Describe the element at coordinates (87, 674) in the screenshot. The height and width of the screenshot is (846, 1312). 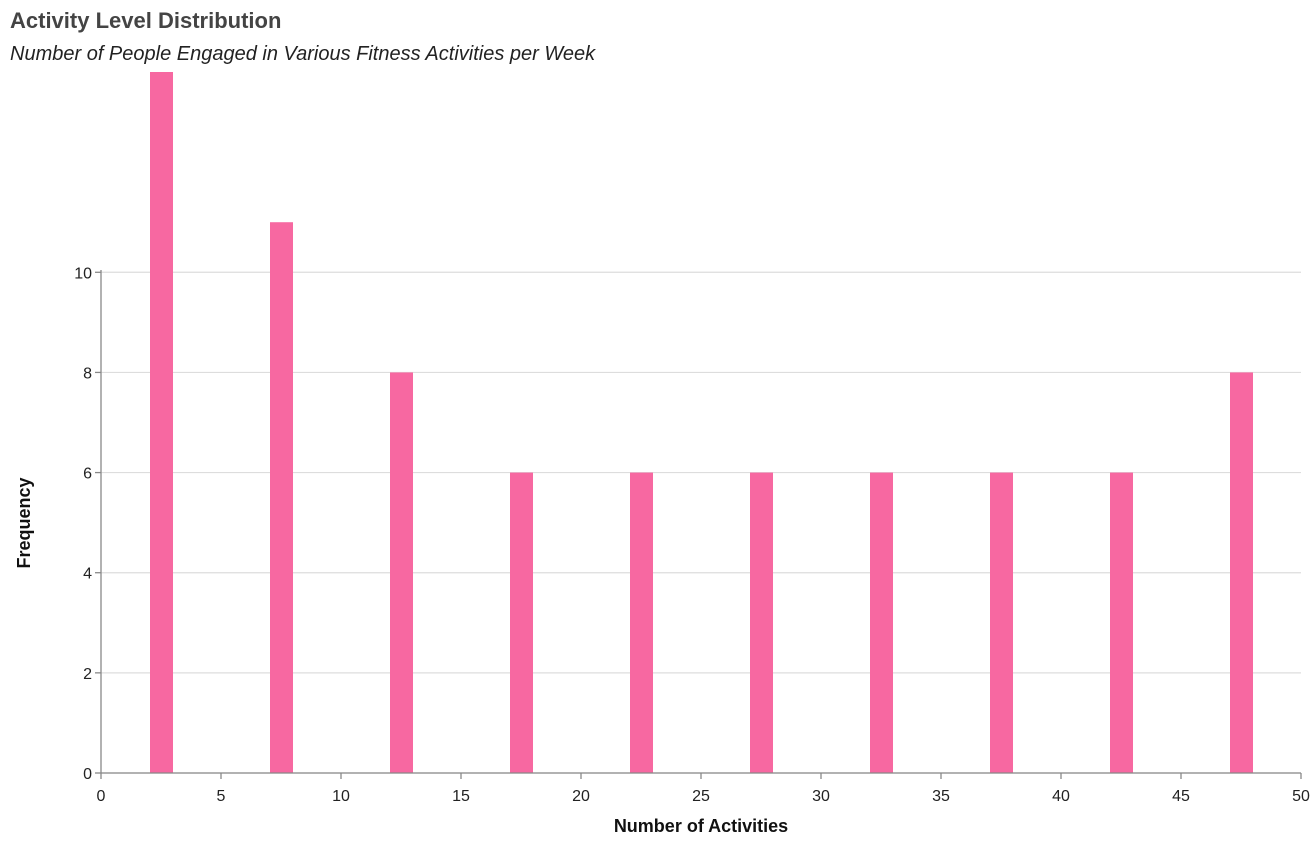
I see `y-tick-label-2: 2` at that location.